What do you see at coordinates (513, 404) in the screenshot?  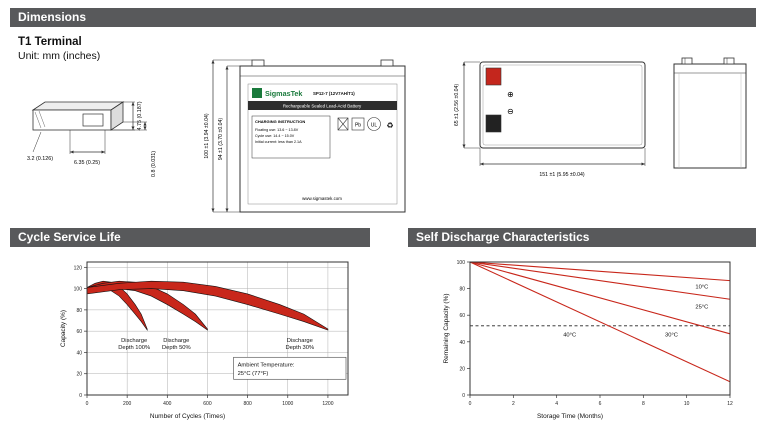 I see `x-tick-label: 2` at bounding box center [513, 404].